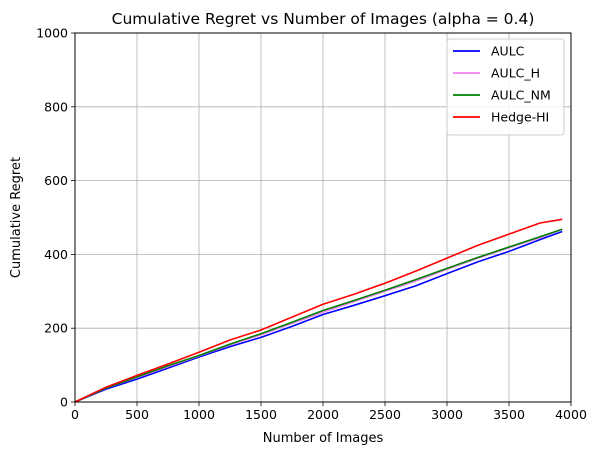  I want to click on y-tick-label: 400, so click(56, 254).